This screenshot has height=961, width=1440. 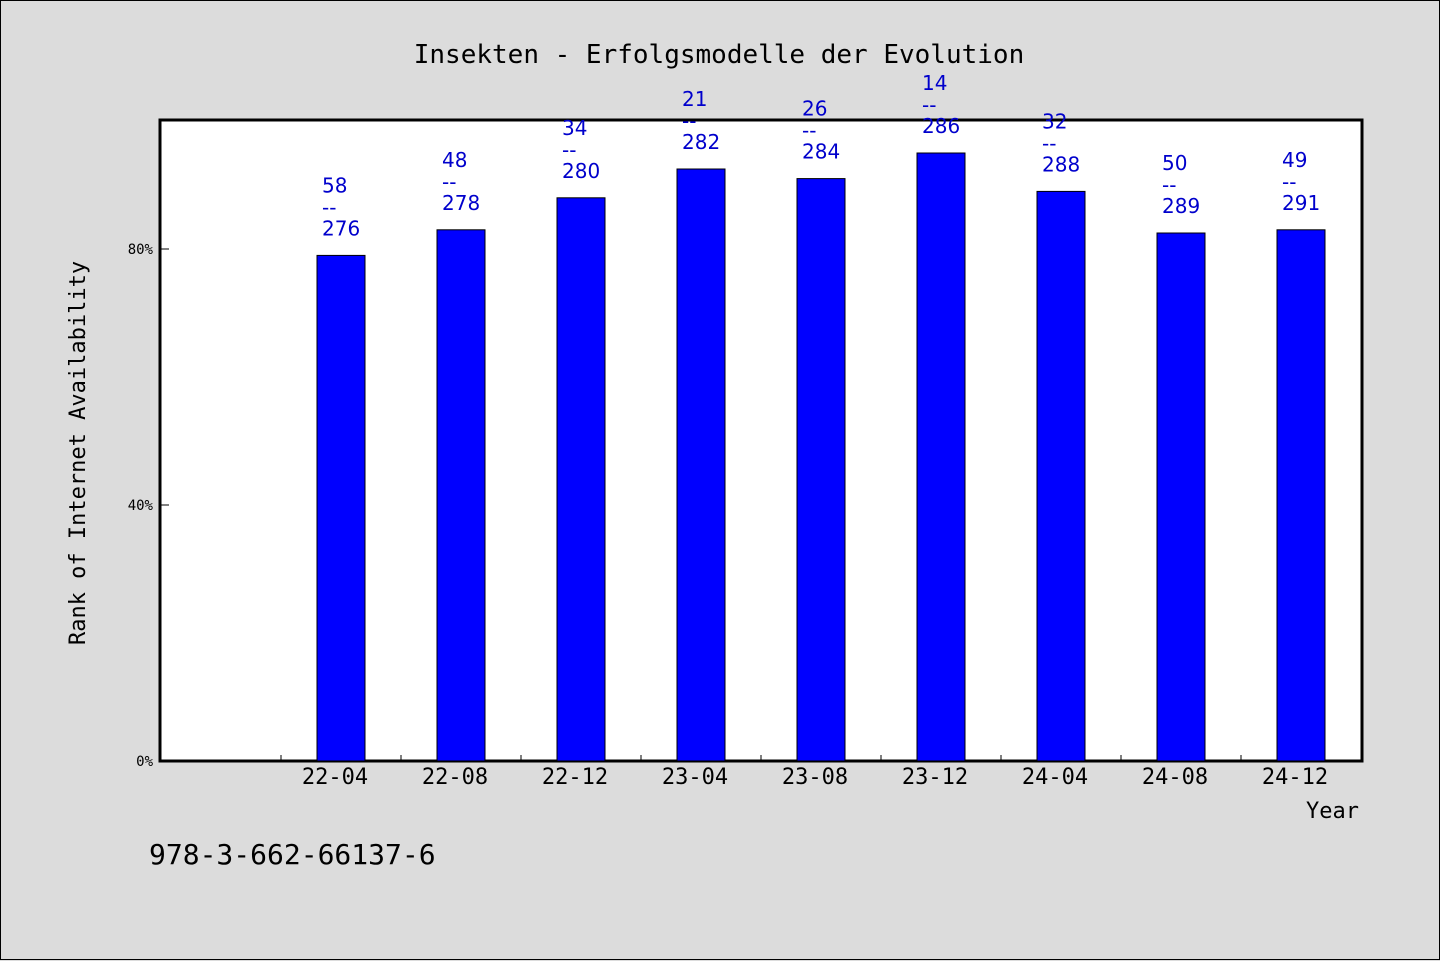 I want to click on data-label-bottom: 289, so click(x=1181, y=206).